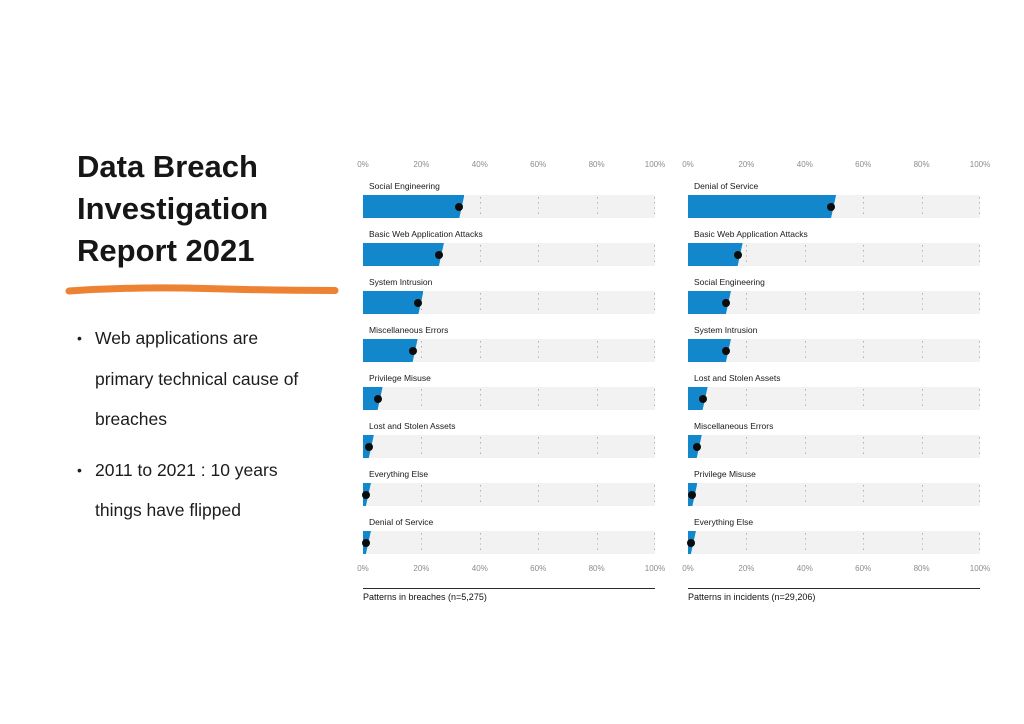  What do you see at coordinates (508, 487) in the screenshot?
I see `bar-row: Everything Else` at bounding box center [508, 487].